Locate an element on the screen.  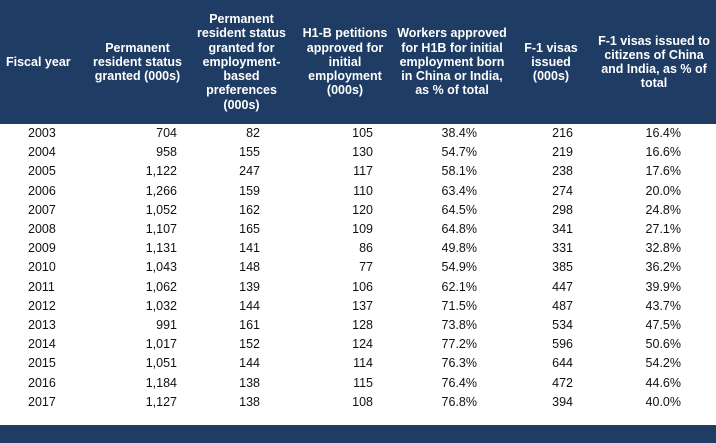
table-row: 2013 991 161 128 73.8% 534 47.5% is located at coordinates (358, 325).